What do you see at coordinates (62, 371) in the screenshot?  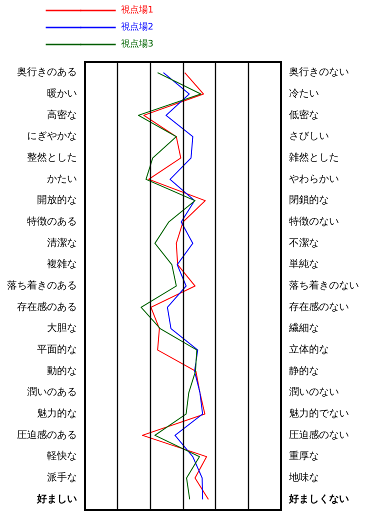 I see `y-tick-label: 動的な` at bounding box center [62, 371].